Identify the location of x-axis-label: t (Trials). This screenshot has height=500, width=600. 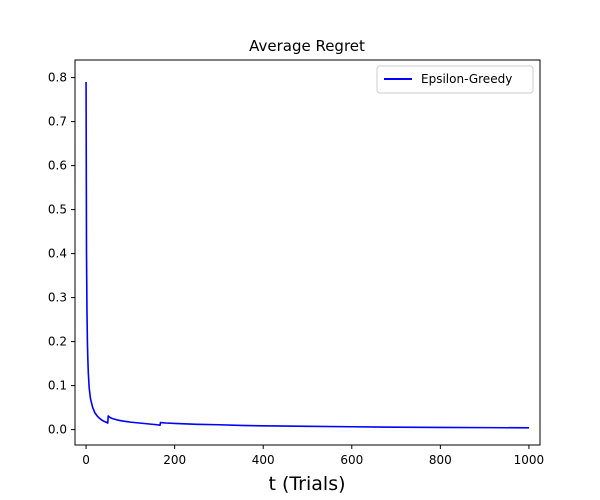
(306, 484).